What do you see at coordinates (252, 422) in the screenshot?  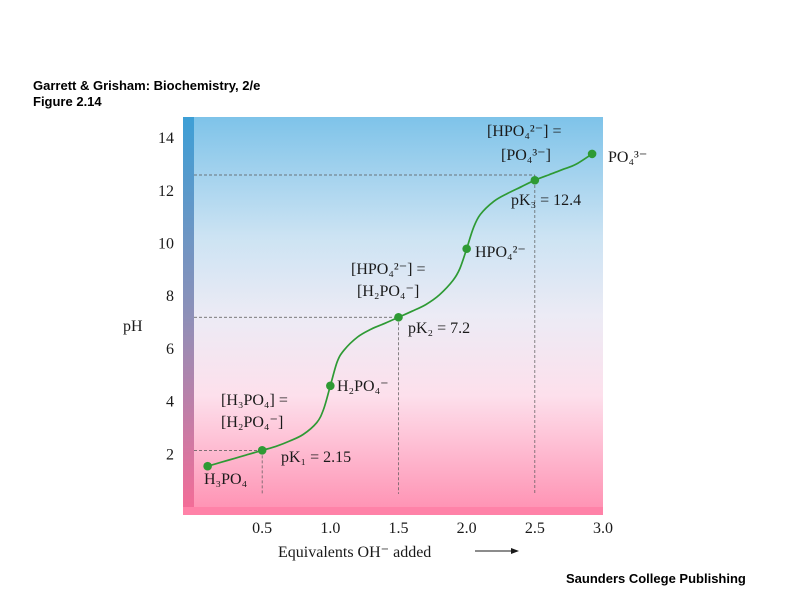 I see `label-eq1-line2: [H₂PO₄⁻]` at bounding box center [252, 422].